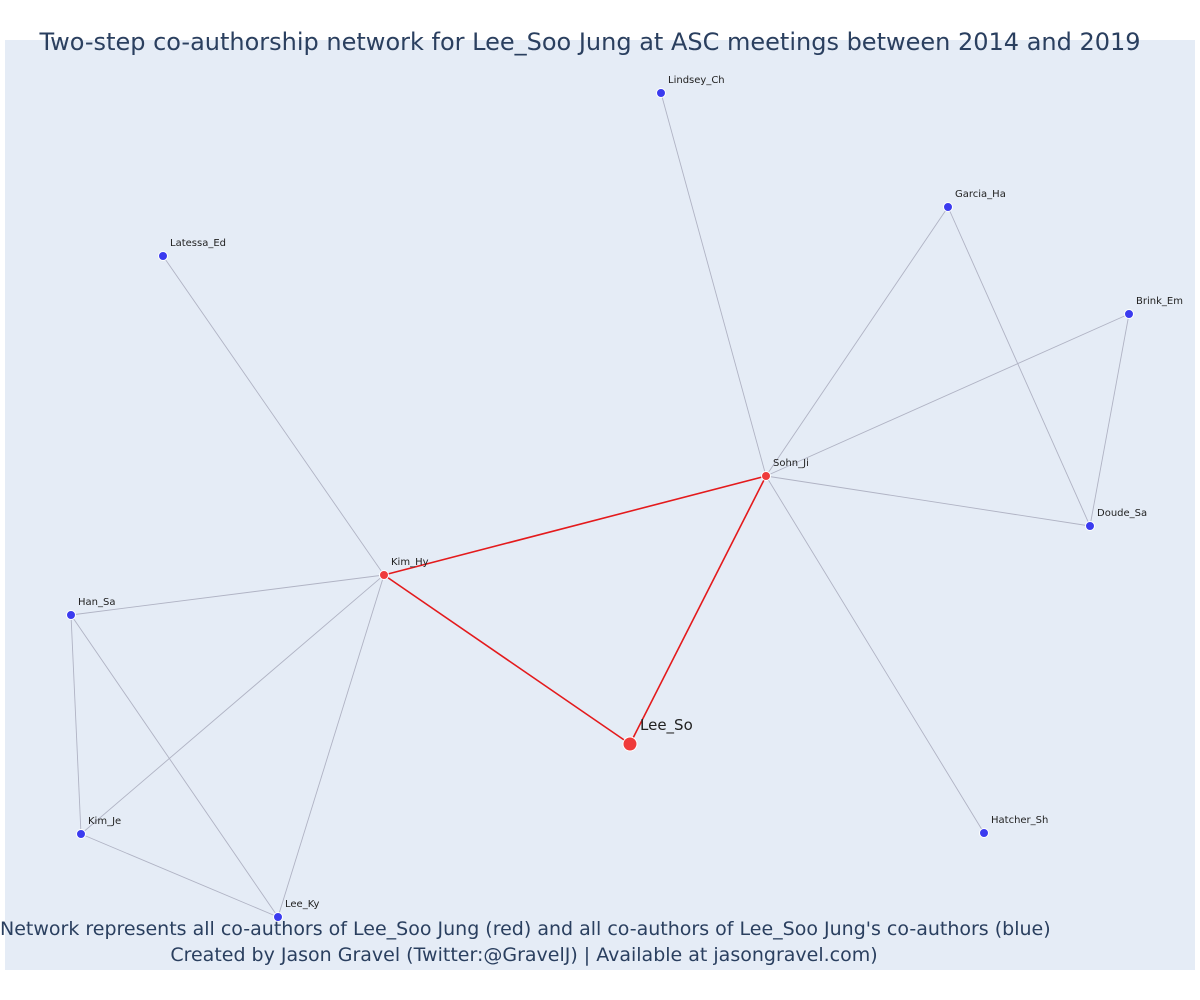  What do you see at coordinates (163, 256) in the screenshot?
I see `node-latessa-ed` at bounding box center [163, 256].